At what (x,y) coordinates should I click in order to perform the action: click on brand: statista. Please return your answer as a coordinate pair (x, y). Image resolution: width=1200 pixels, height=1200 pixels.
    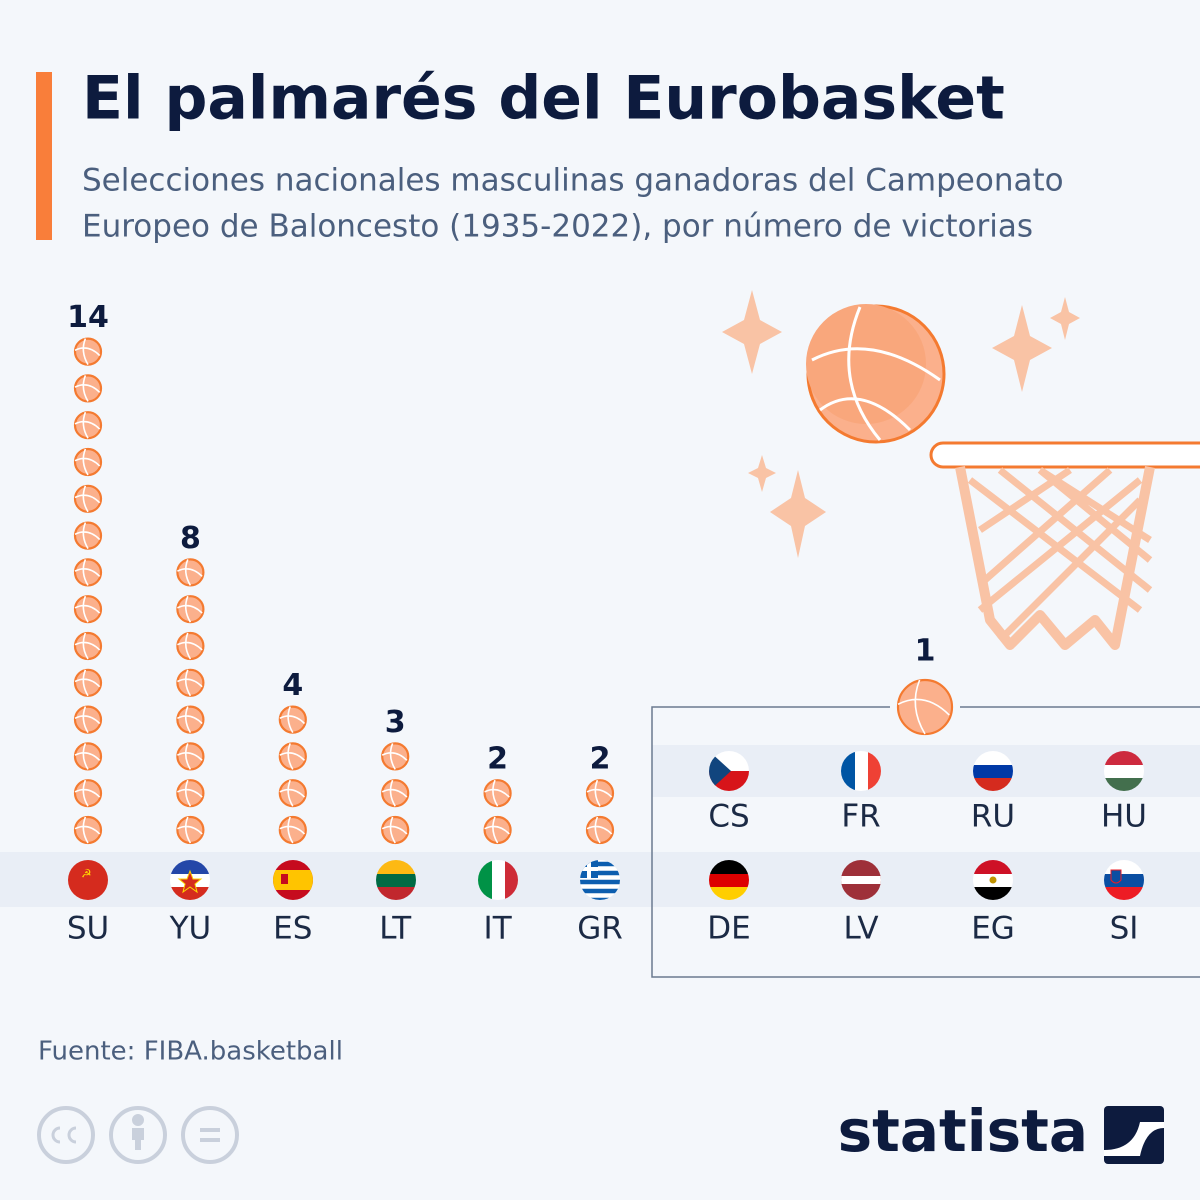
    Looking at the image, I should click on (963, 1131).